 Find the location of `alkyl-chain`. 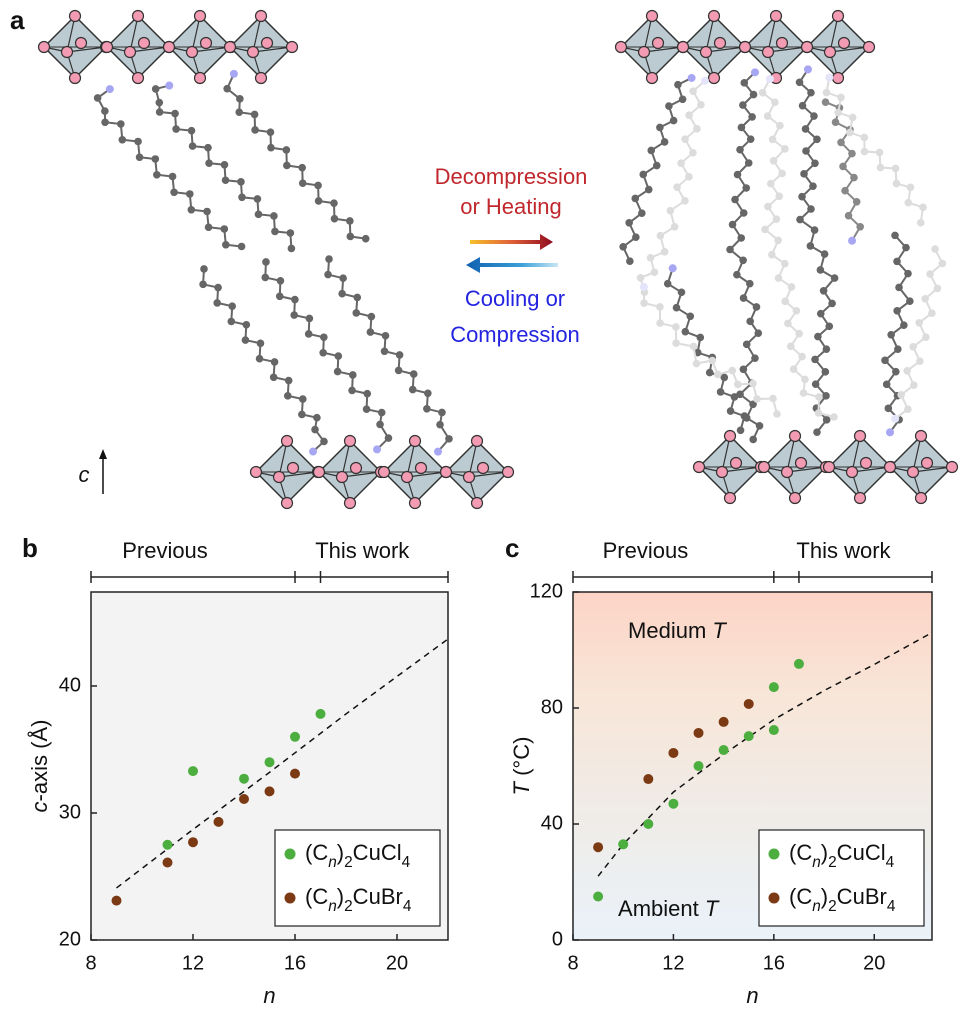

alkyl-chain is located at coordinates (388, 355).